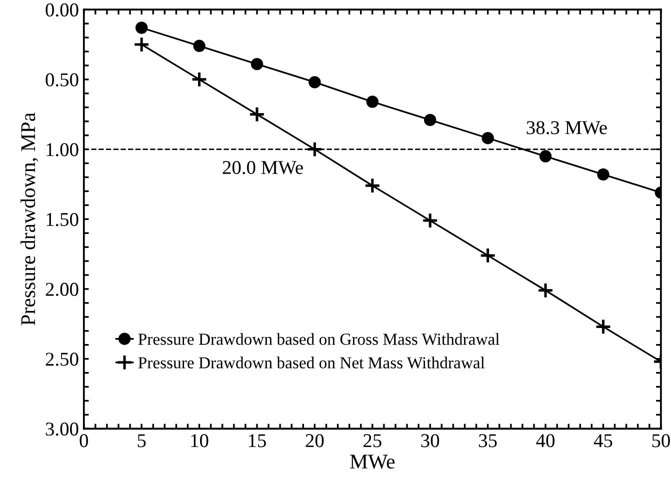 Image resolution: width=671 pixels, height=479 pixels. Describe the element at coordinates (661, 441) in the screenshot. I see `x-tick-label: 50` at that location.